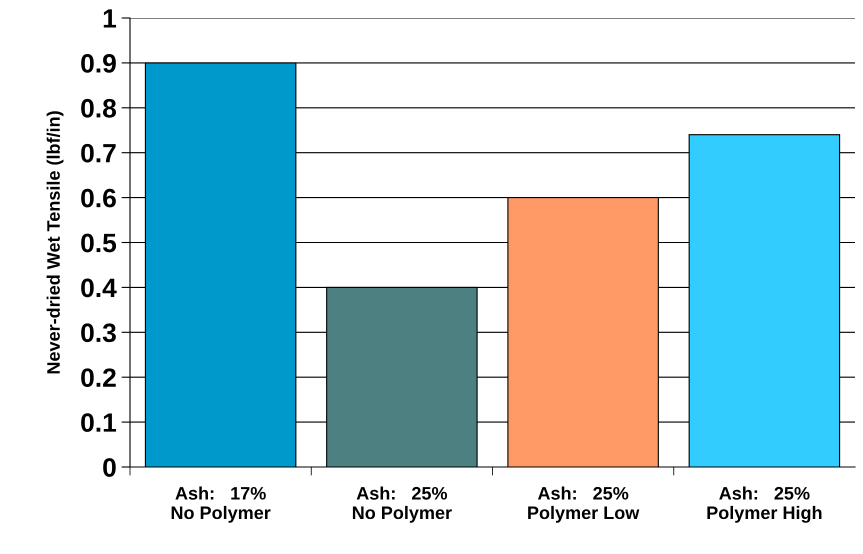 Image resolution: width=863 pixels, height=554 pixels. Describe the element at coordinates (55, 242) in the screenshot. I see `y-axis-title: Never-dried Wet Tensile (lbf/in)` at that location.